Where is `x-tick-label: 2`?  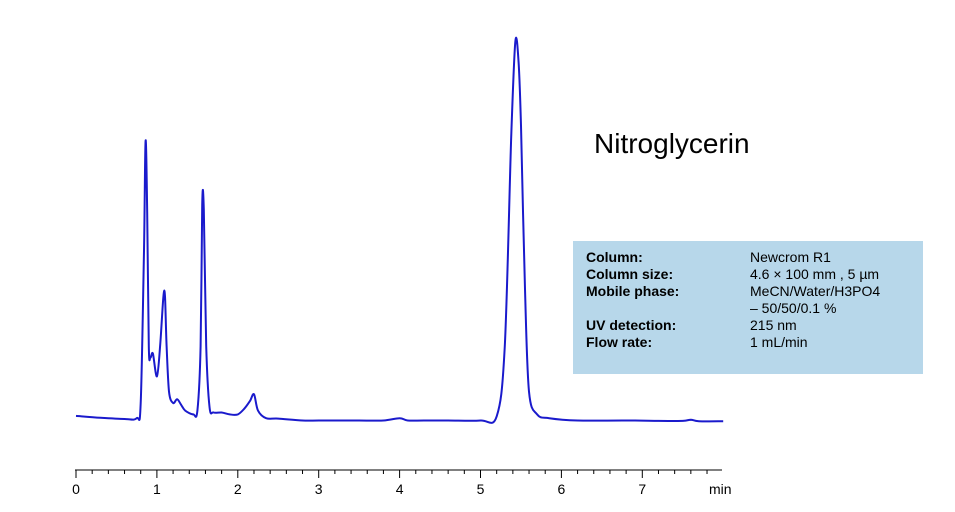 x-tick-label: 2 is located at coordinates (238, 489).